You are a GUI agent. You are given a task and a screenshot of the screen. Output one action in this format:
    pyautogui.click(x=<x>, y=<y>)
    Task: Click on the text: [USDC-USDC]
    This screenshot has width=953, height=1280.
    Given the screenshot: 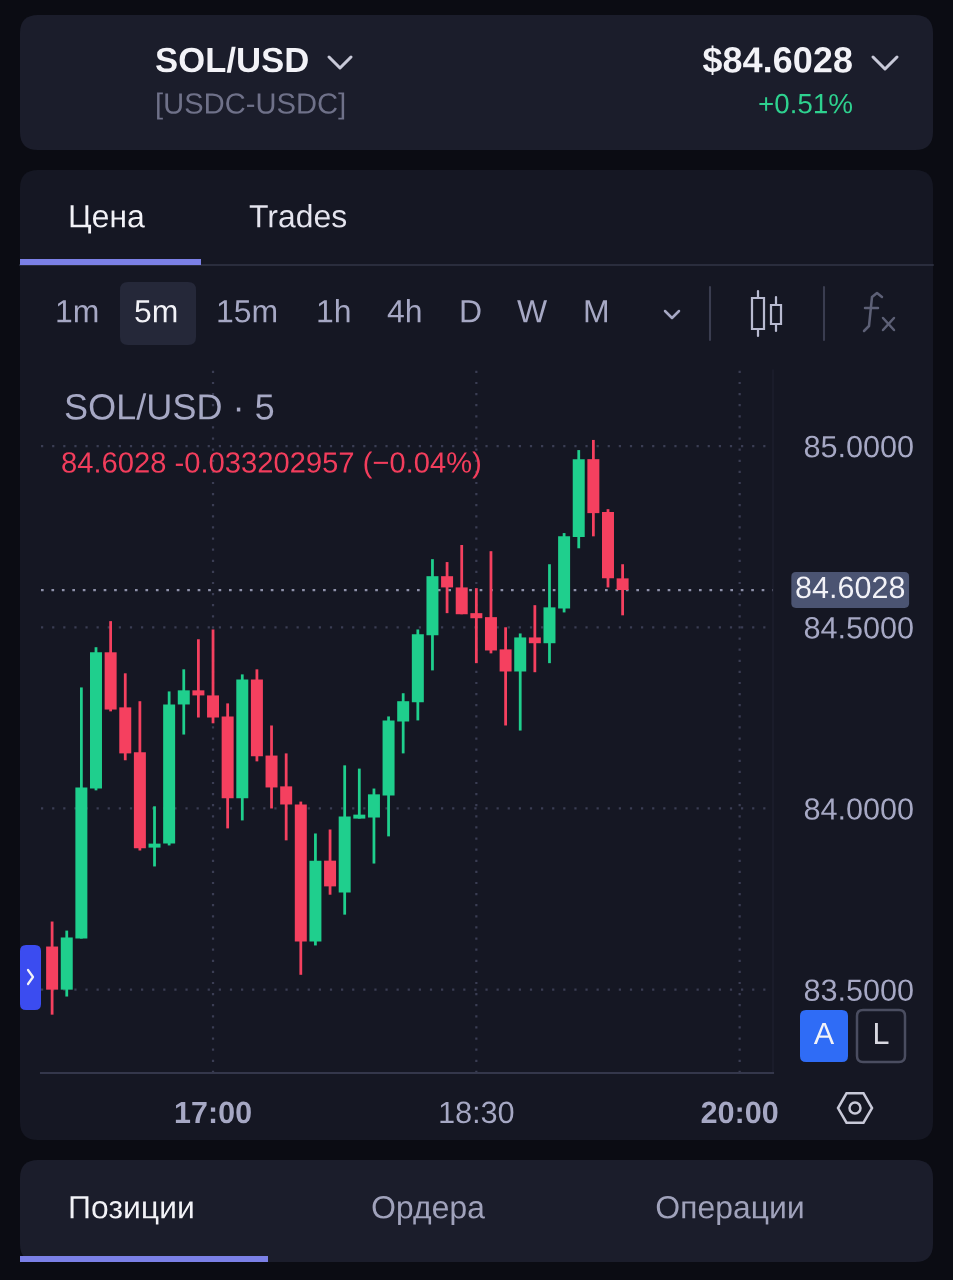 What is the action you would take?
    pyautogui.click(x=251, y=106)
    